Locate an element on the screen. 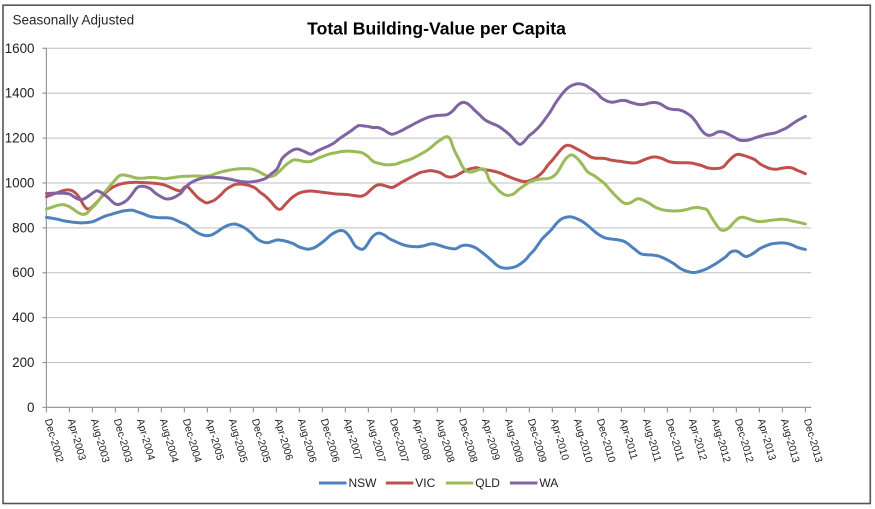 This screenshot has height=509, width=875. svg-text: NSW is located at coordinates (363, 483).